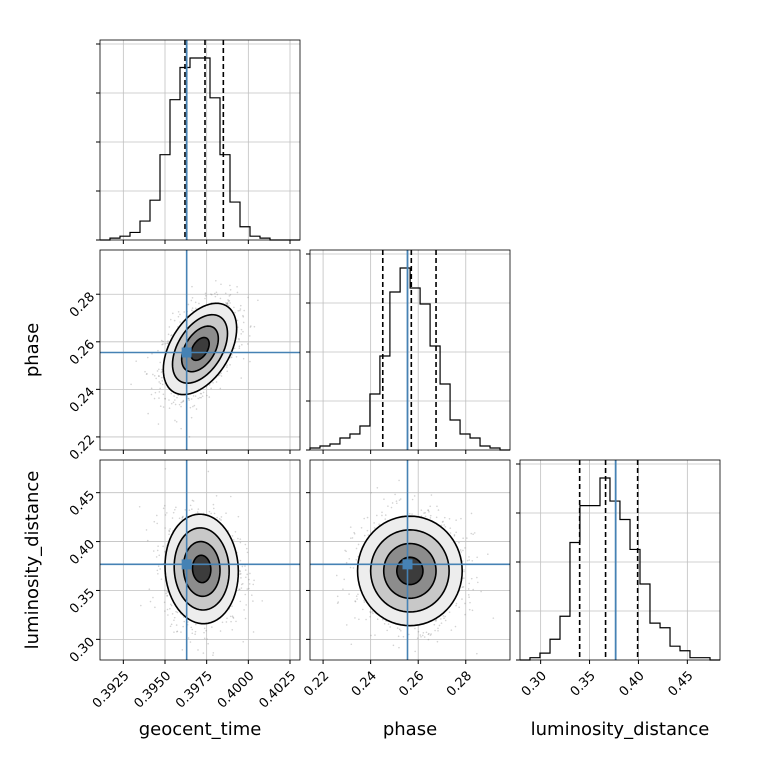  Describe the element at coordinates (32, 350) in the screenshot. I see `y-axis-label-phase: phase` at that location.